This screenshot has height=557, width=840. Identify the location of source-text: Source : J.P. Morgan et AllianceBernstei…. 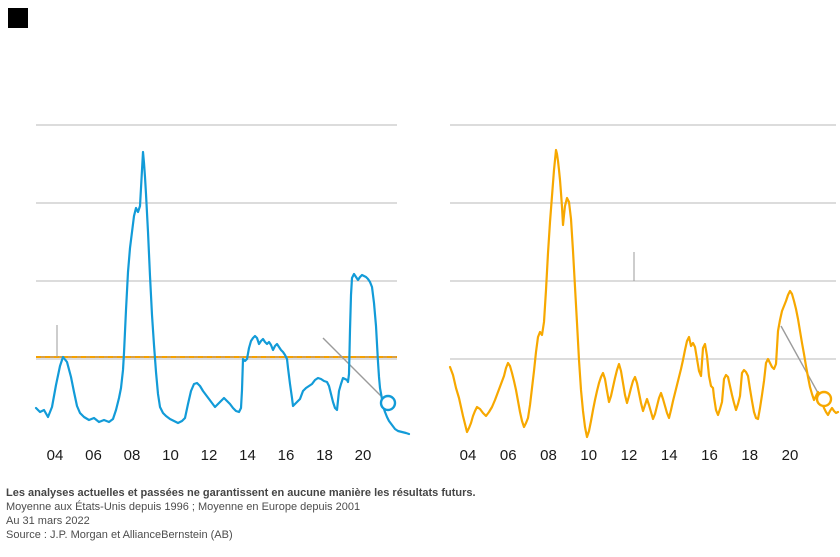
(119, 535).